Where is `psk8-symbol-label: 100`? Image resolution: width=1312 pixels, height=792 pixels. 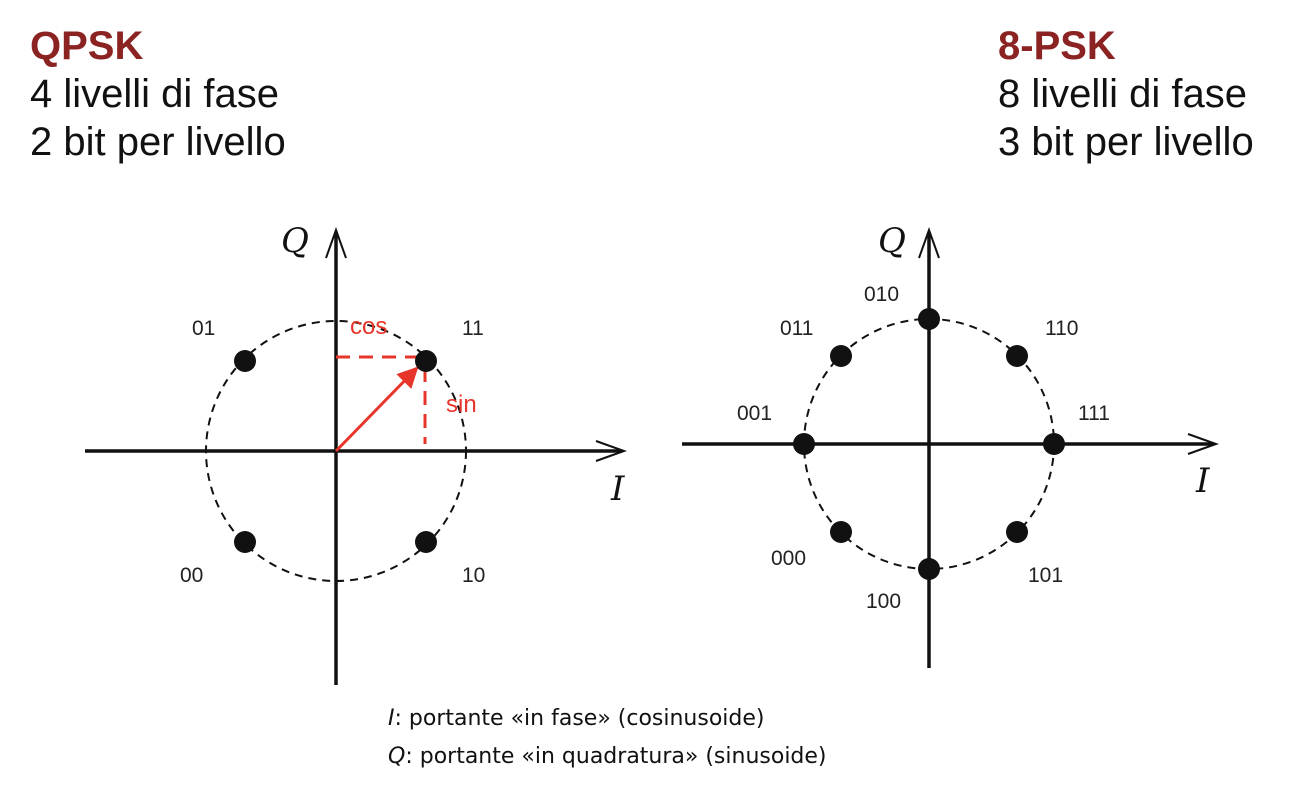 psk8-symbol-label: 100 is located at coordinates (883, 601).